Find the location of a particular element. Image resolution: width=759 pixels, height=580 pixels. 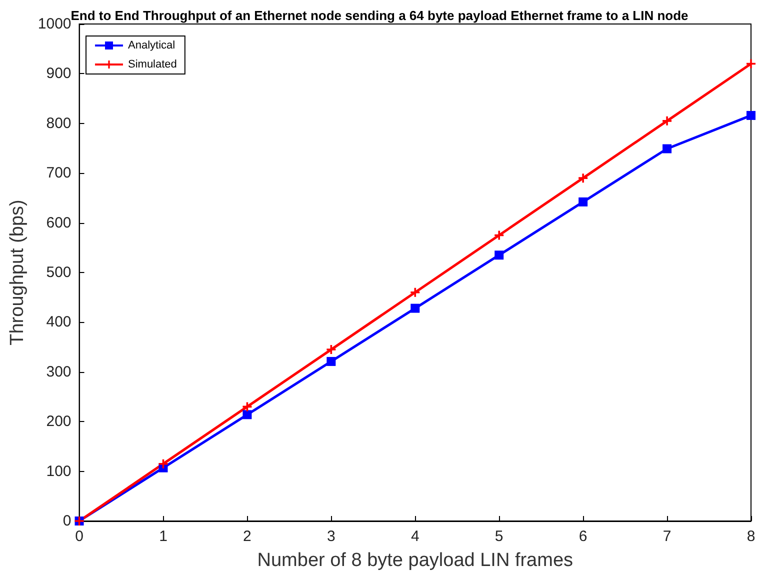

y-tick-label: 600 is located at coordinates (59, 223).